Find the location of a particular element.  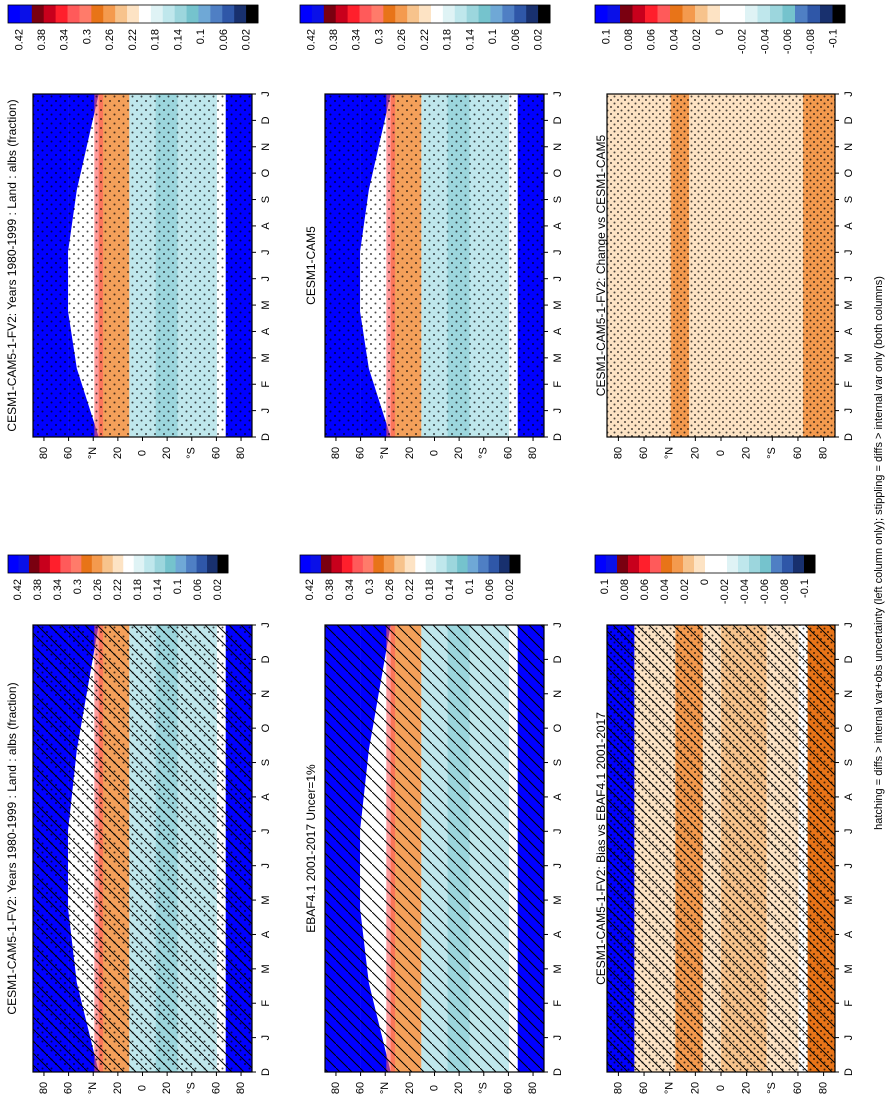

colorbar-label: 0.06 is located at coordinates (516, 39).